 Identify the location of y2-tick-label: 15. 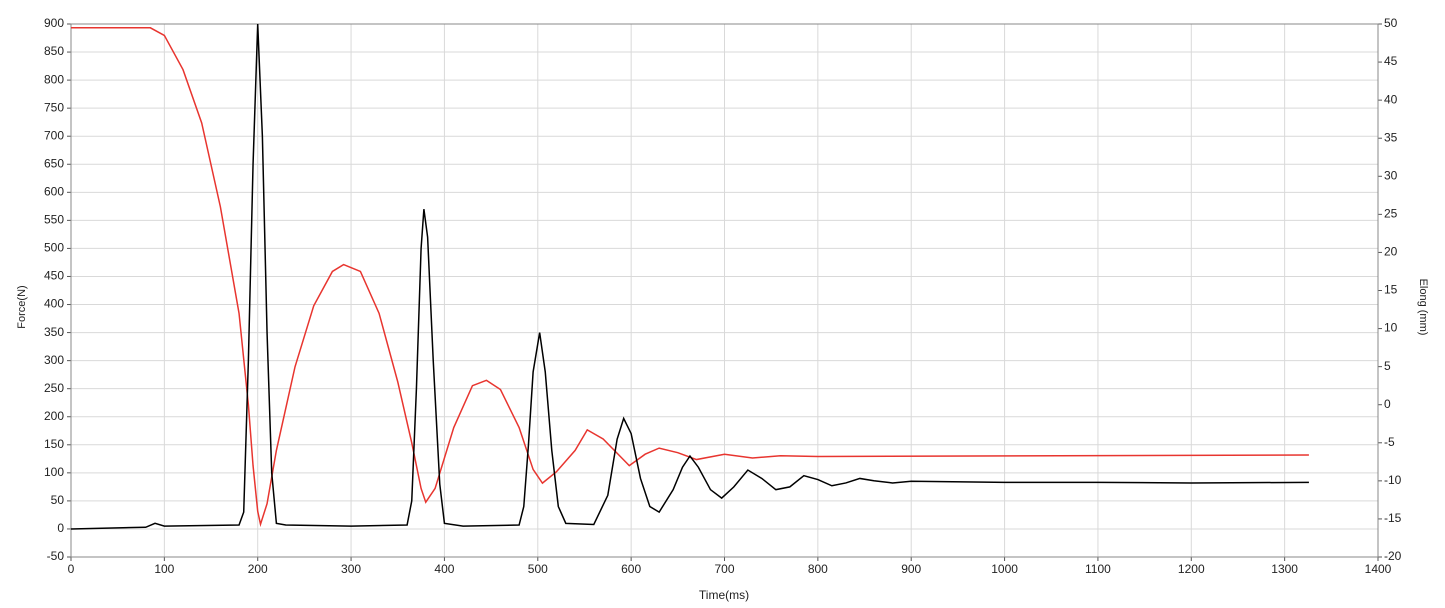
(1391, 290).